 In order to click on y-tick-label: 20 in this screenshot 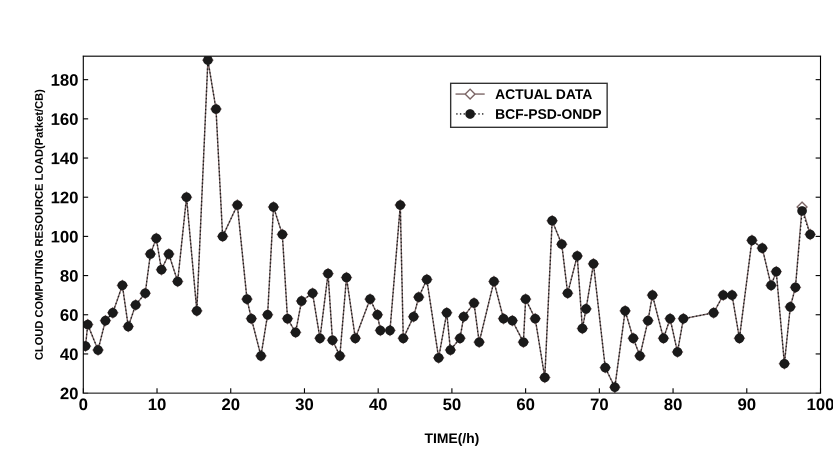, I will do `click(69, 394)`.